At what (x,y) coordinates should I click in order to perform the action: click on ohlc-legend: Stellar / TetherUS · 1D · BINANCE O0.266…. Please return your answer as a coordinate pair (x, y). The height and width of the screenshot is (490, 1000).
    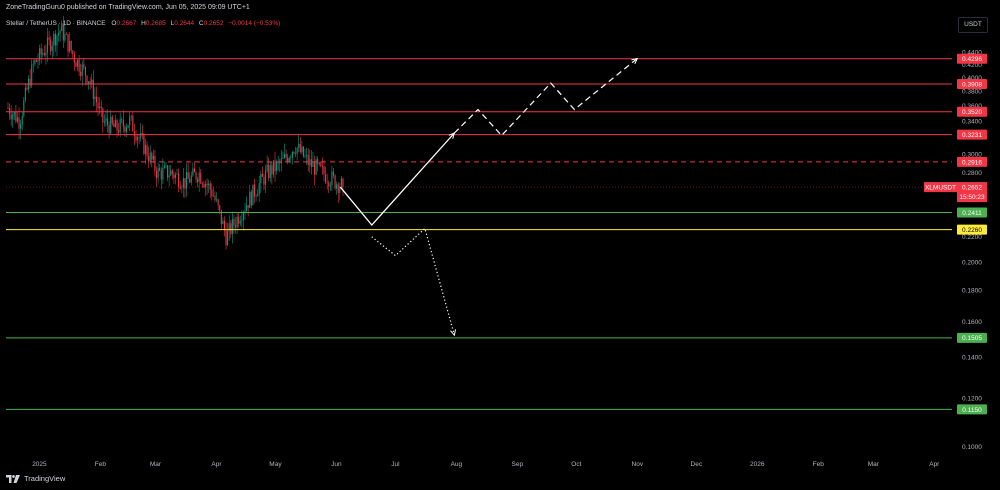
    Looking at the image, I should click on (144, 23).